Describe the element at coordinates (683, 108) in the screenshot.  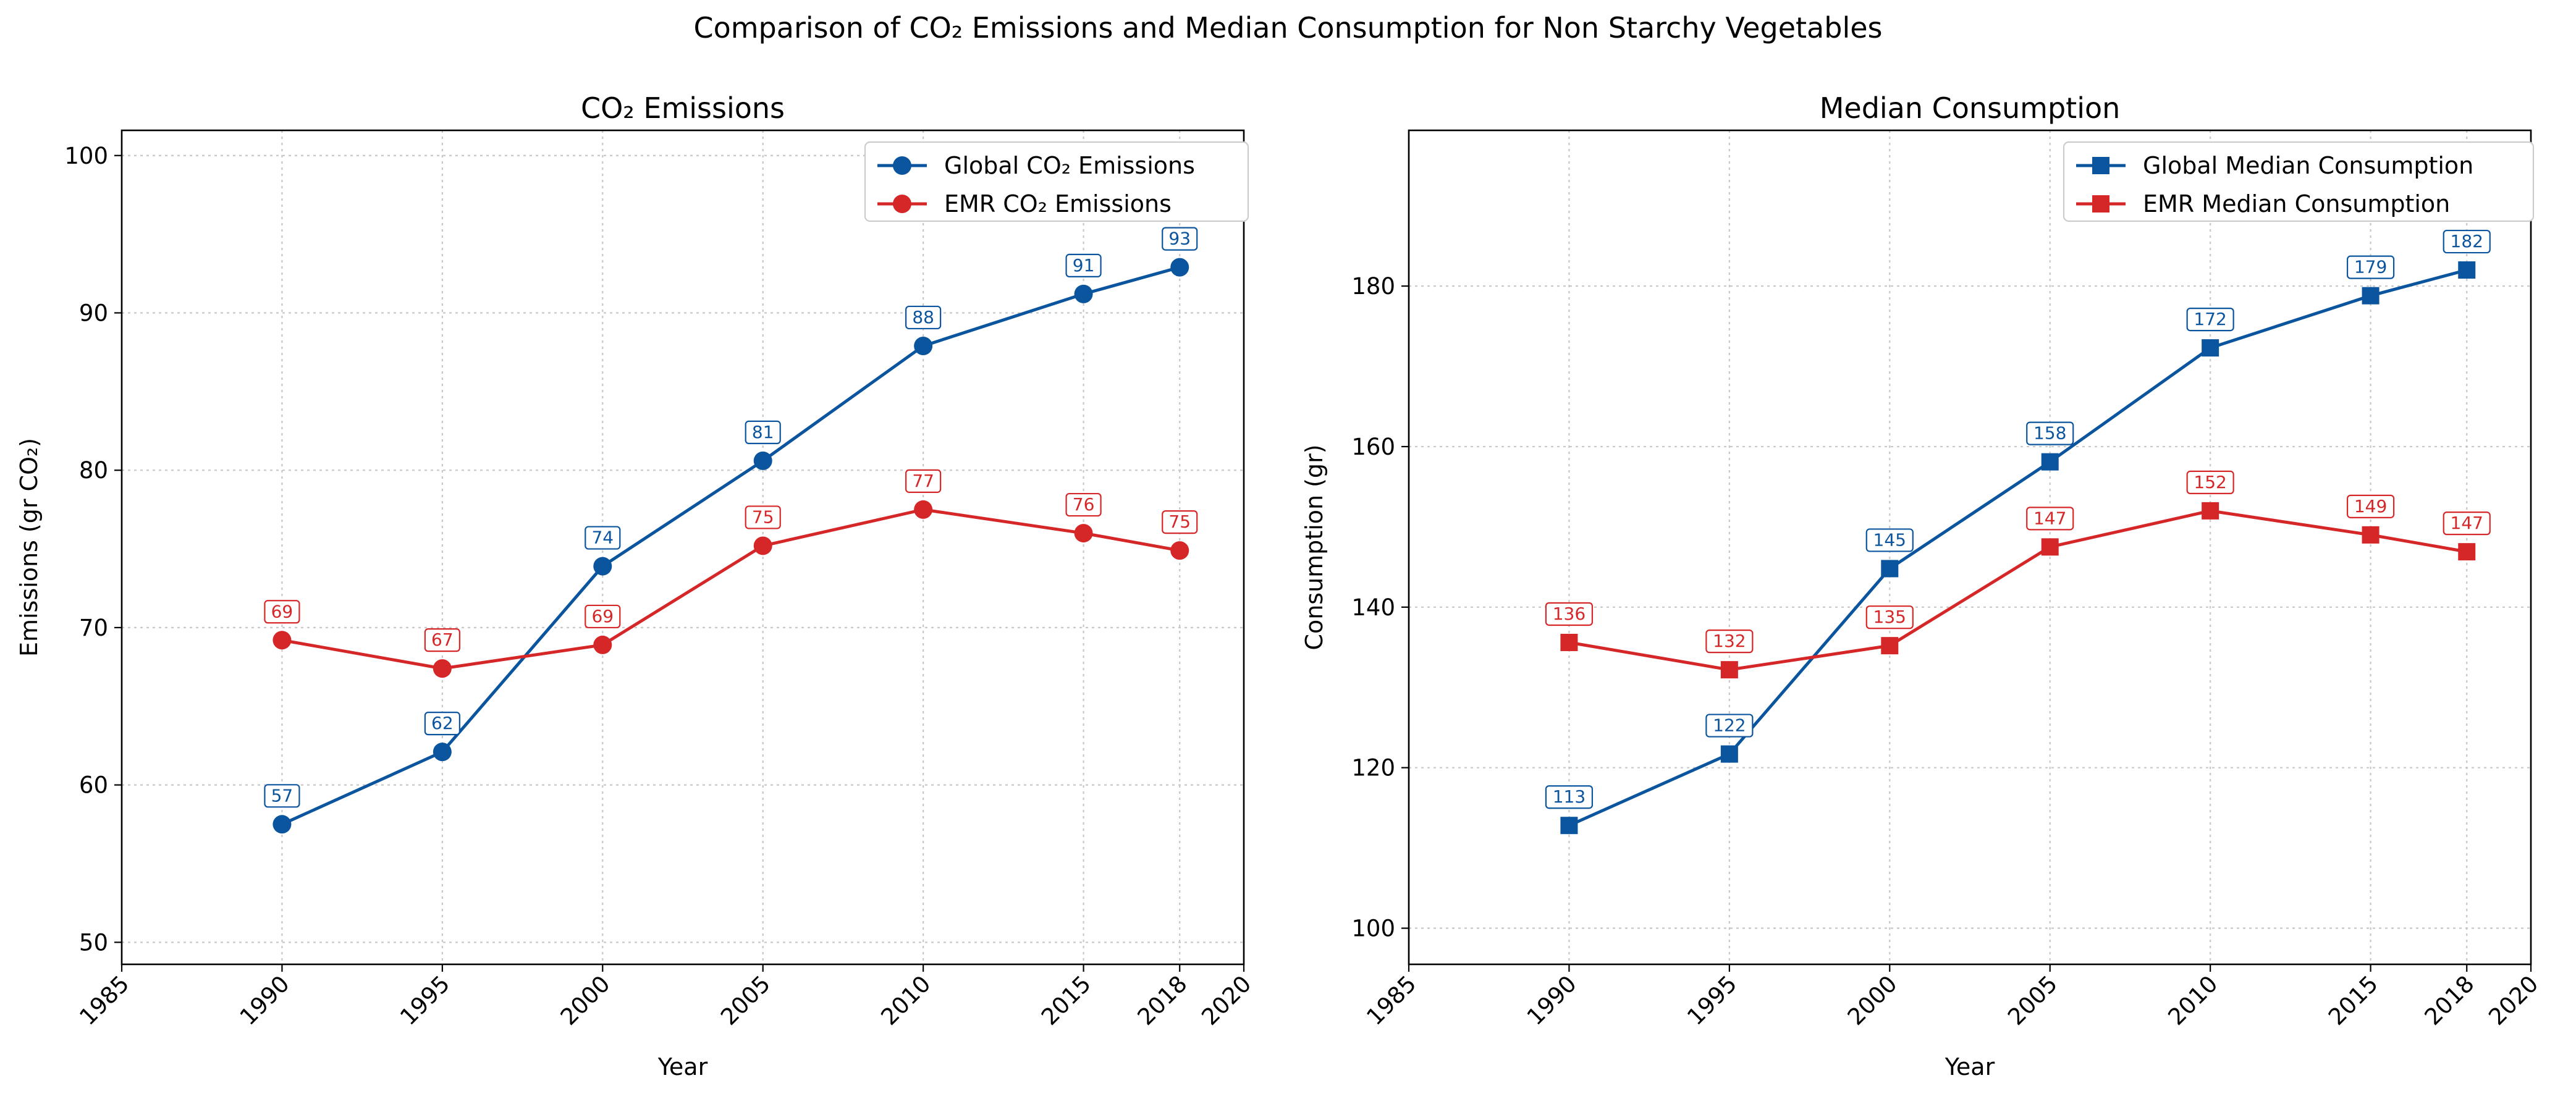
I see `chart-title: CO₂ Emissions` at that location.